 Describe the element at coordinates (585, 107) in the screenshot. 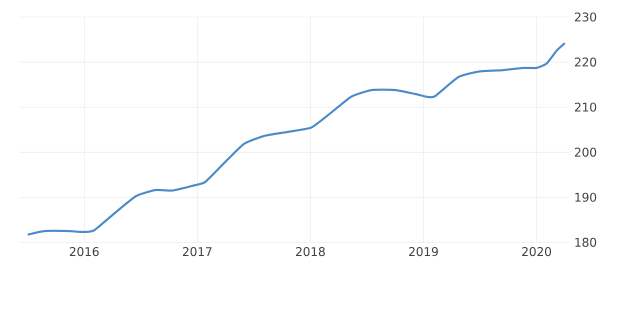

I see `y-tick-label: 210` at that location.